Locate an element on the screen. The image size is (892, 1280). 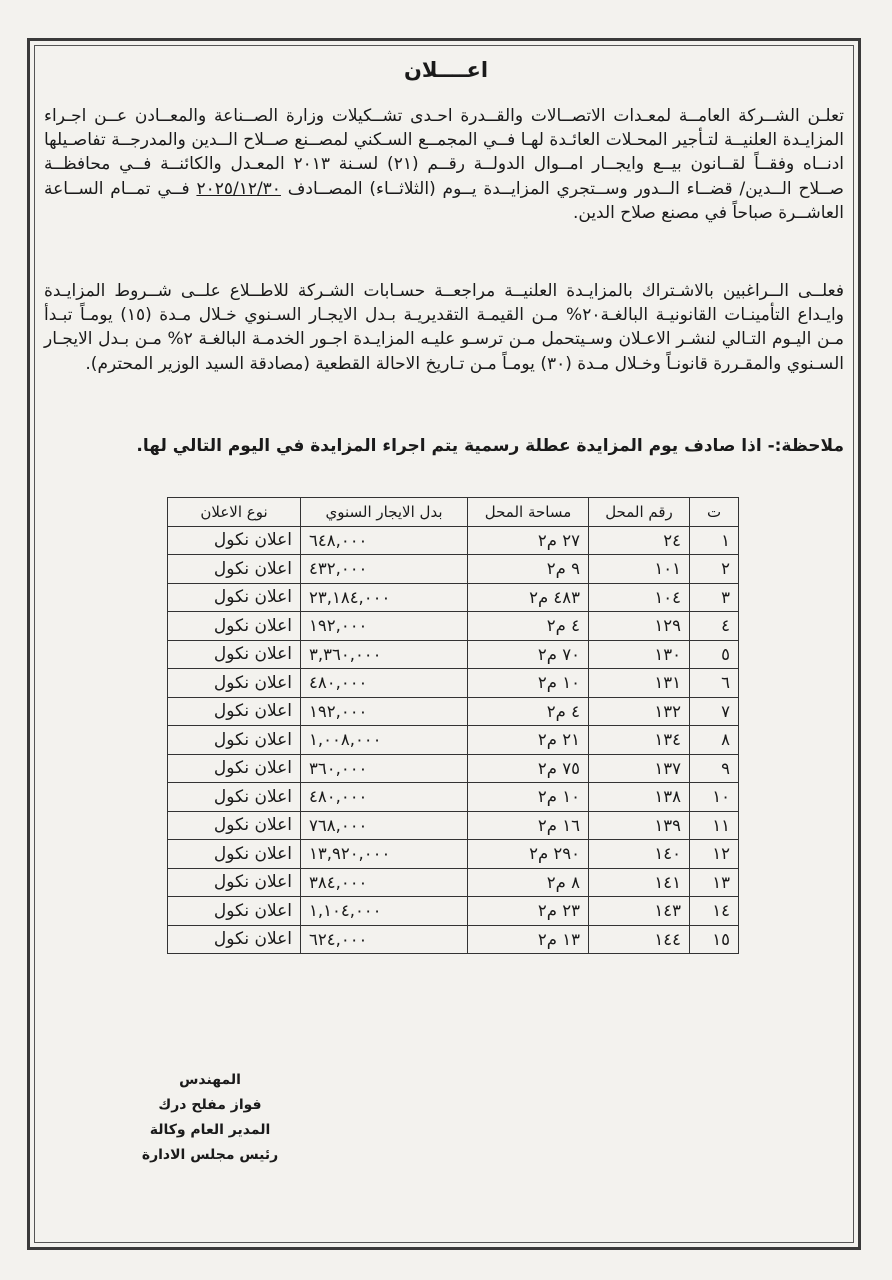
table-row: ٧ ١٣٢ ٤ م٢ ١٩٢,٠٠٠ اعلان نكول is located at coordinates (453, 711).